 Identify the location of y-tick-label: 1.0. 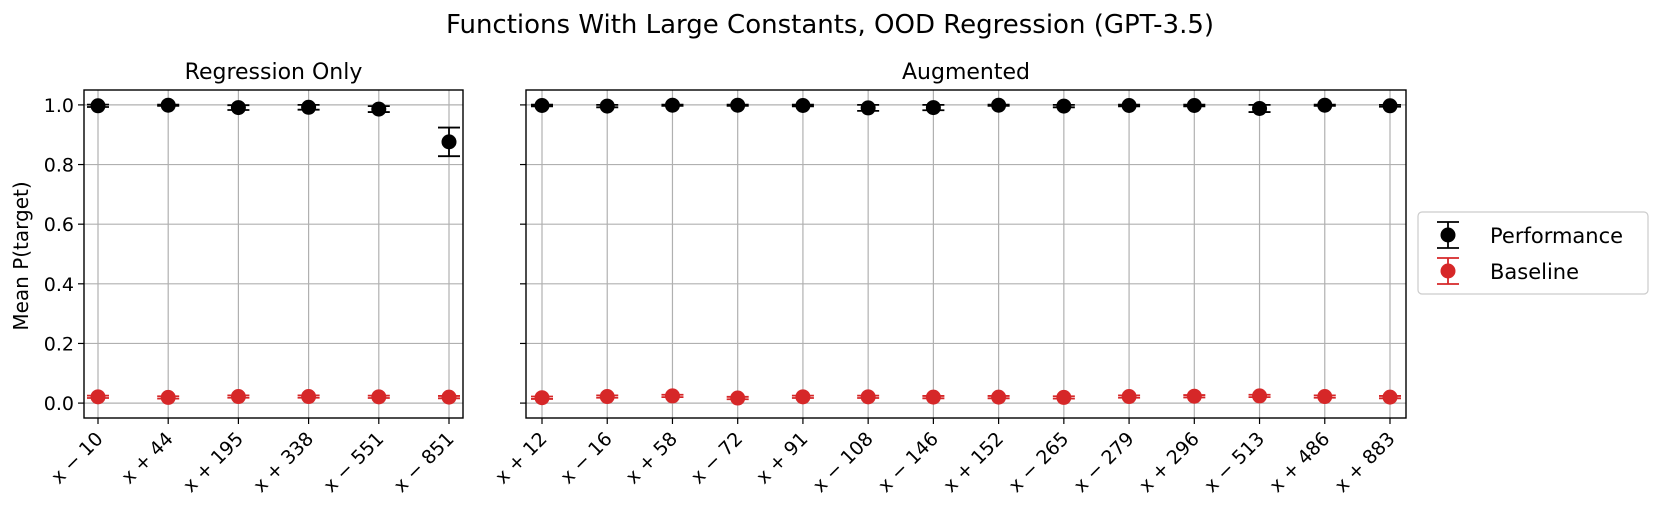
(59, 106).